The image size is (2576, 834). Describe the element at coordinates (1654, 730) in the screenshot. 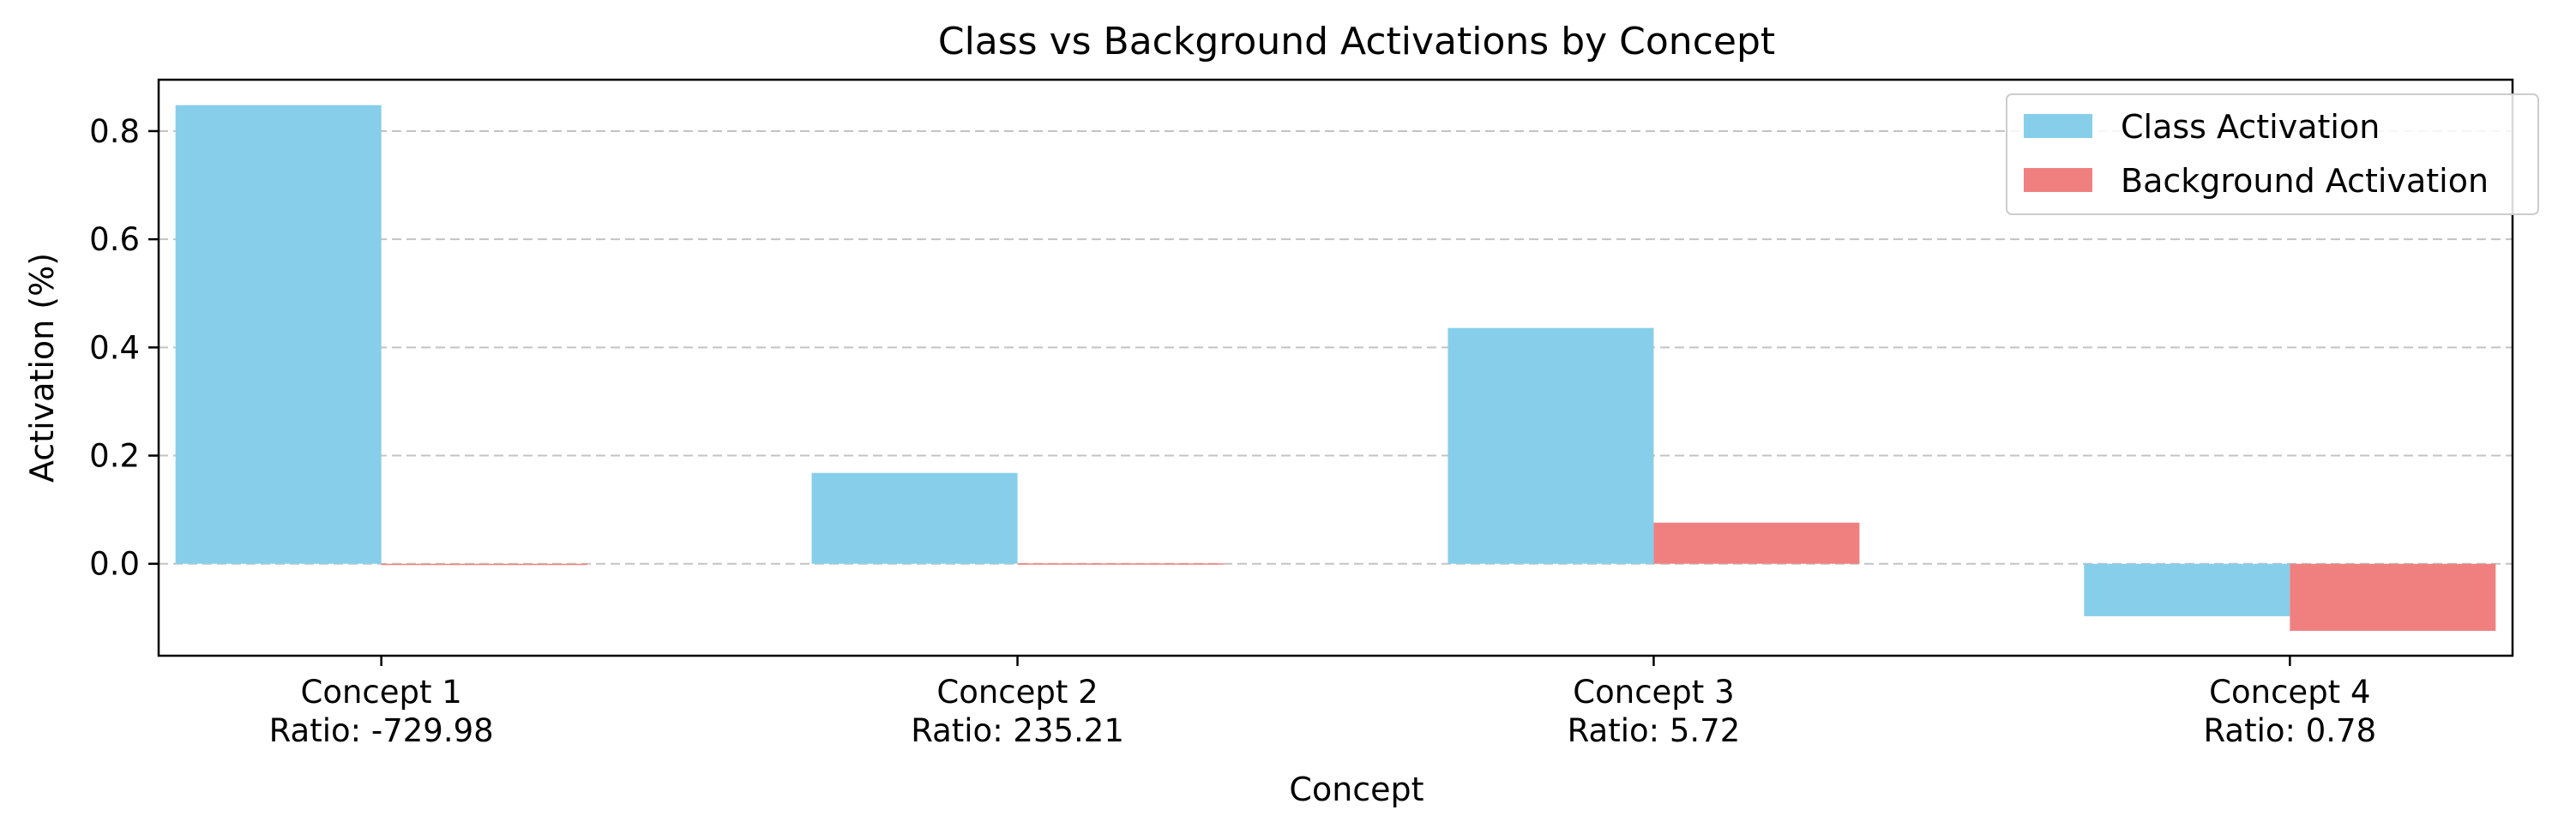

I see `x-tick-sublabel: Ratio: 5.72` at that location.